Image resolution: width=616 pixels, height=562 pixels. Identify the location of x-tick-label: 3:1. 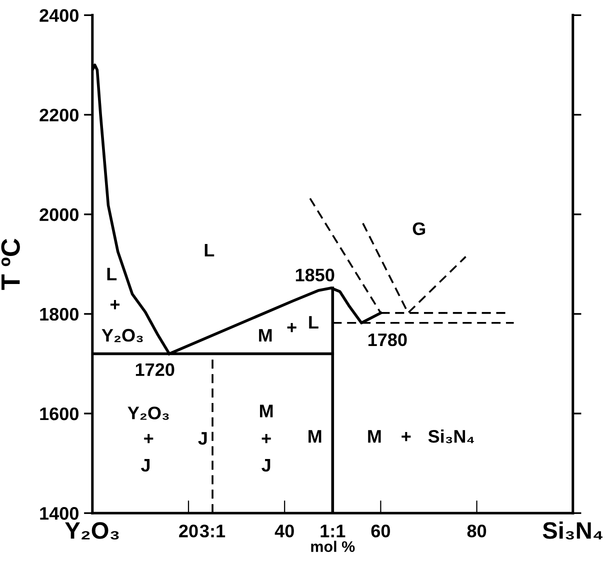
(213, 531).